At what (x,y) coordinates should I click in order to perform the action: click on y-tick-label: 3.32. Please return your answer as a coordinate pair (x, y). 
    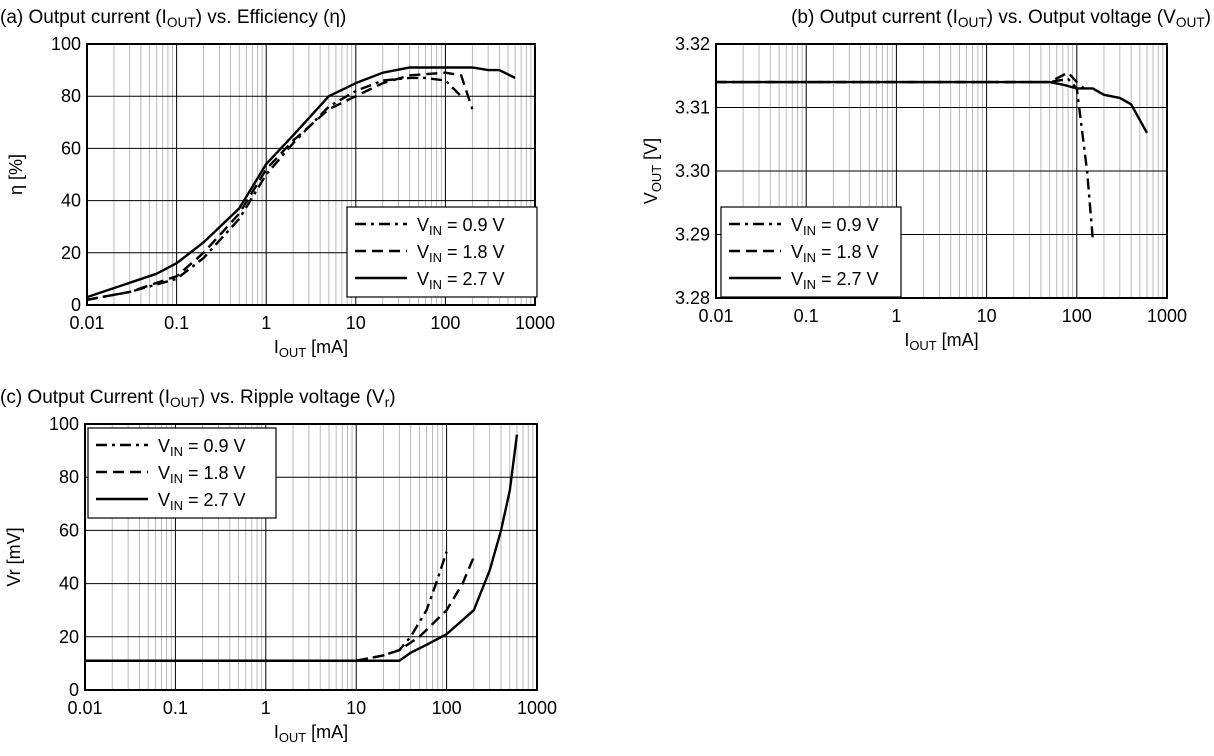
    Looking at the image, I should click on (692, 44).